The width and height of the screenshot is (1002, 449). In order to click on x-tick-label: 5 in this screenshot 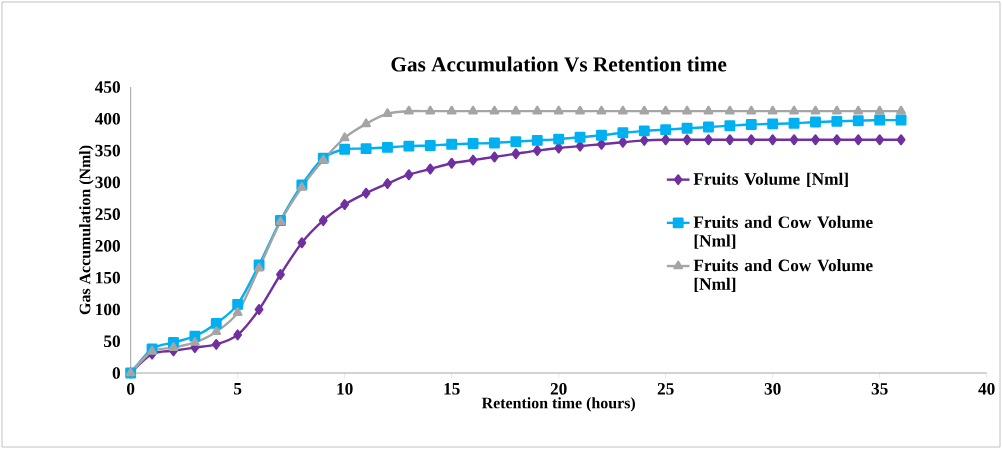, I will do `click(238, 389)`.